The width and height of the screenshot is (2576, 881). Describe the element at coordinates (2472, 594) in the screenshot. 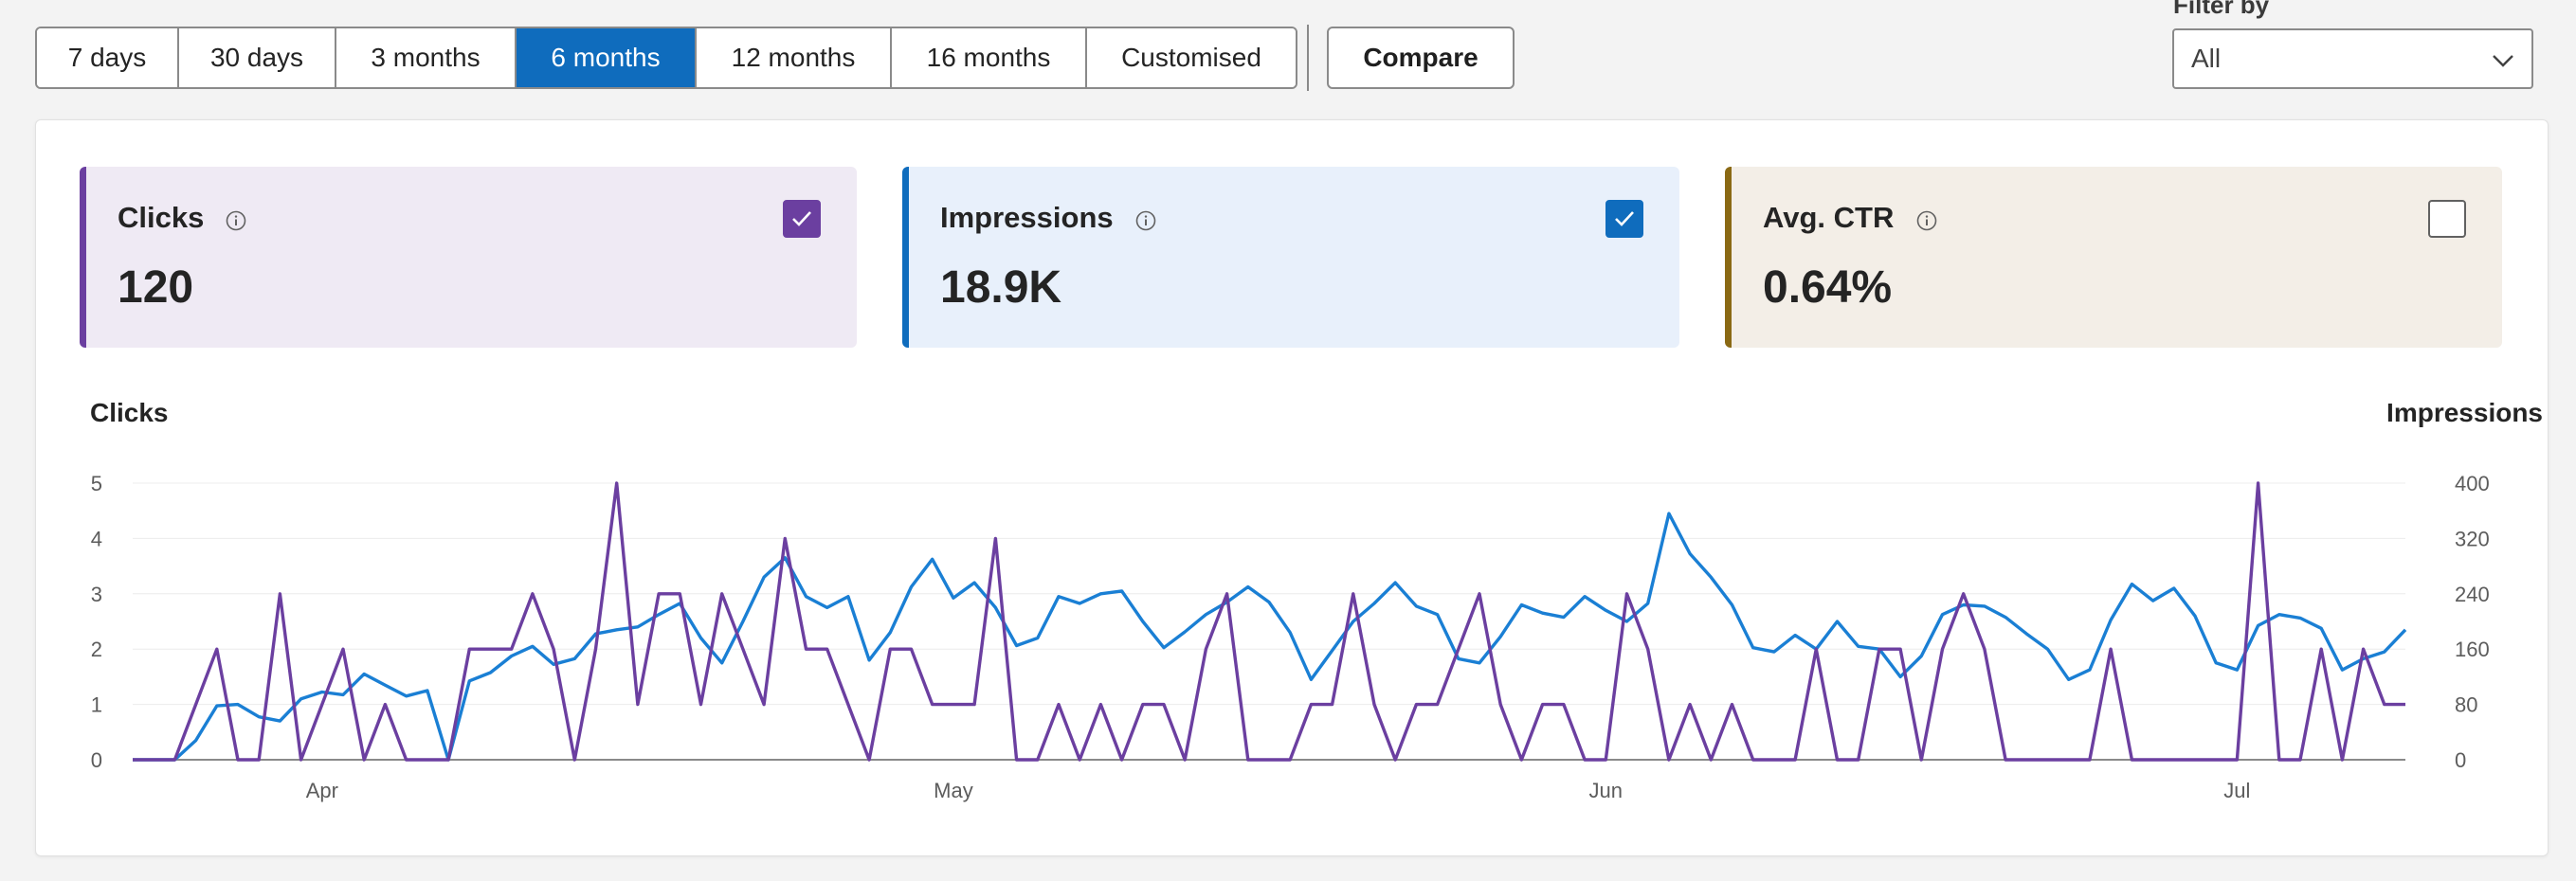

I see `y-right-tick-label: 240` at that location.